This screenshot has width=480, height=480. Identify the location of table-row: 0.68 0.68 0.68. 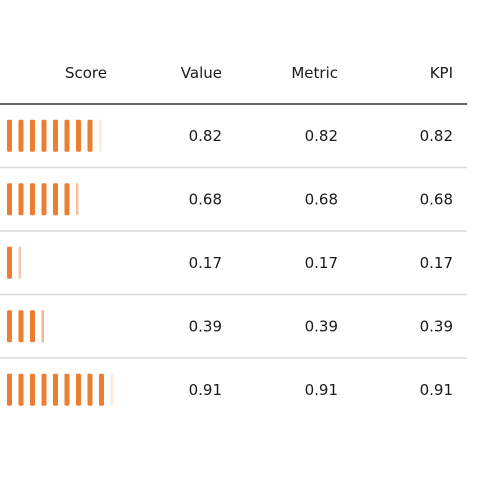
(233, 207).